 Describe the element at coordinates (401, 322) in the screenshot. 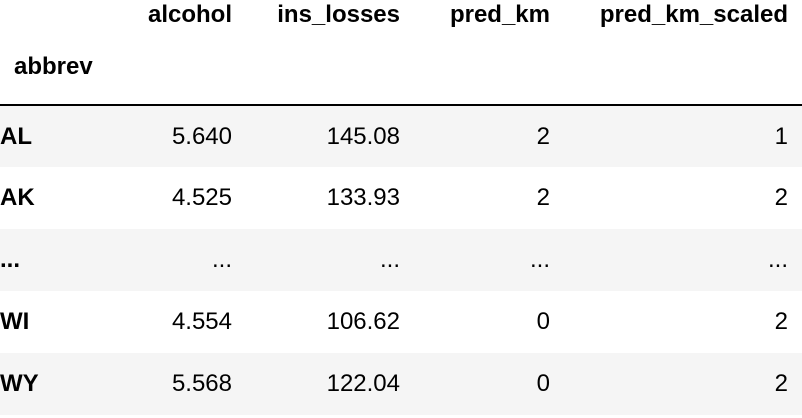

I see `table-row: WI 4.554 106.62 0 2` at that location.